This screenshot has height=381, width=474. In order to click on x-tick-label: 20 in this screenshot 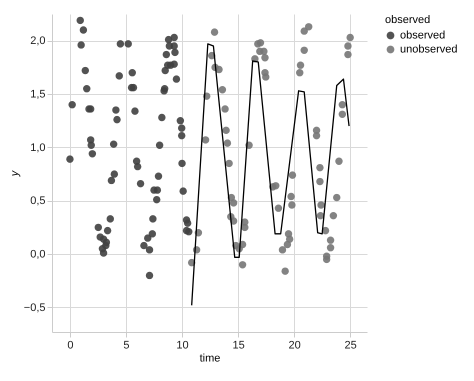, I will do `click(294, 346)`.